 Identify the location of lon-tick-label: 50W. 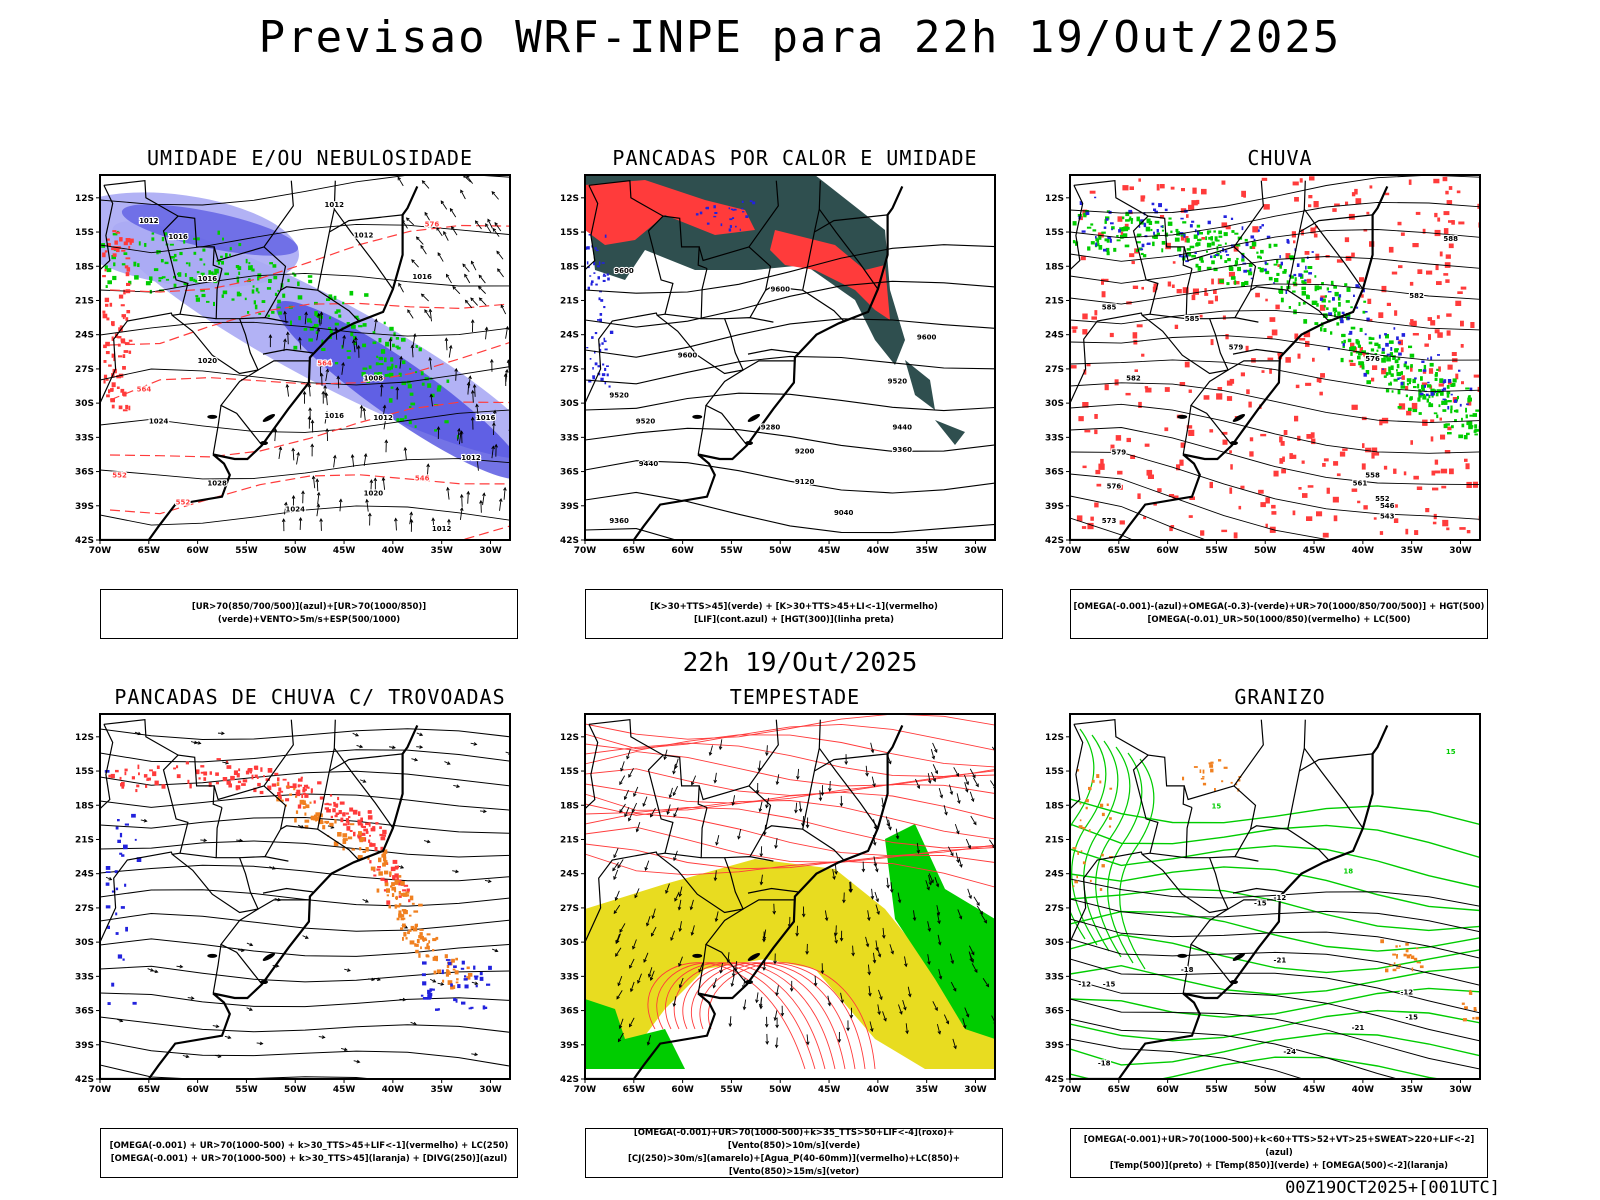
(780, 1090).